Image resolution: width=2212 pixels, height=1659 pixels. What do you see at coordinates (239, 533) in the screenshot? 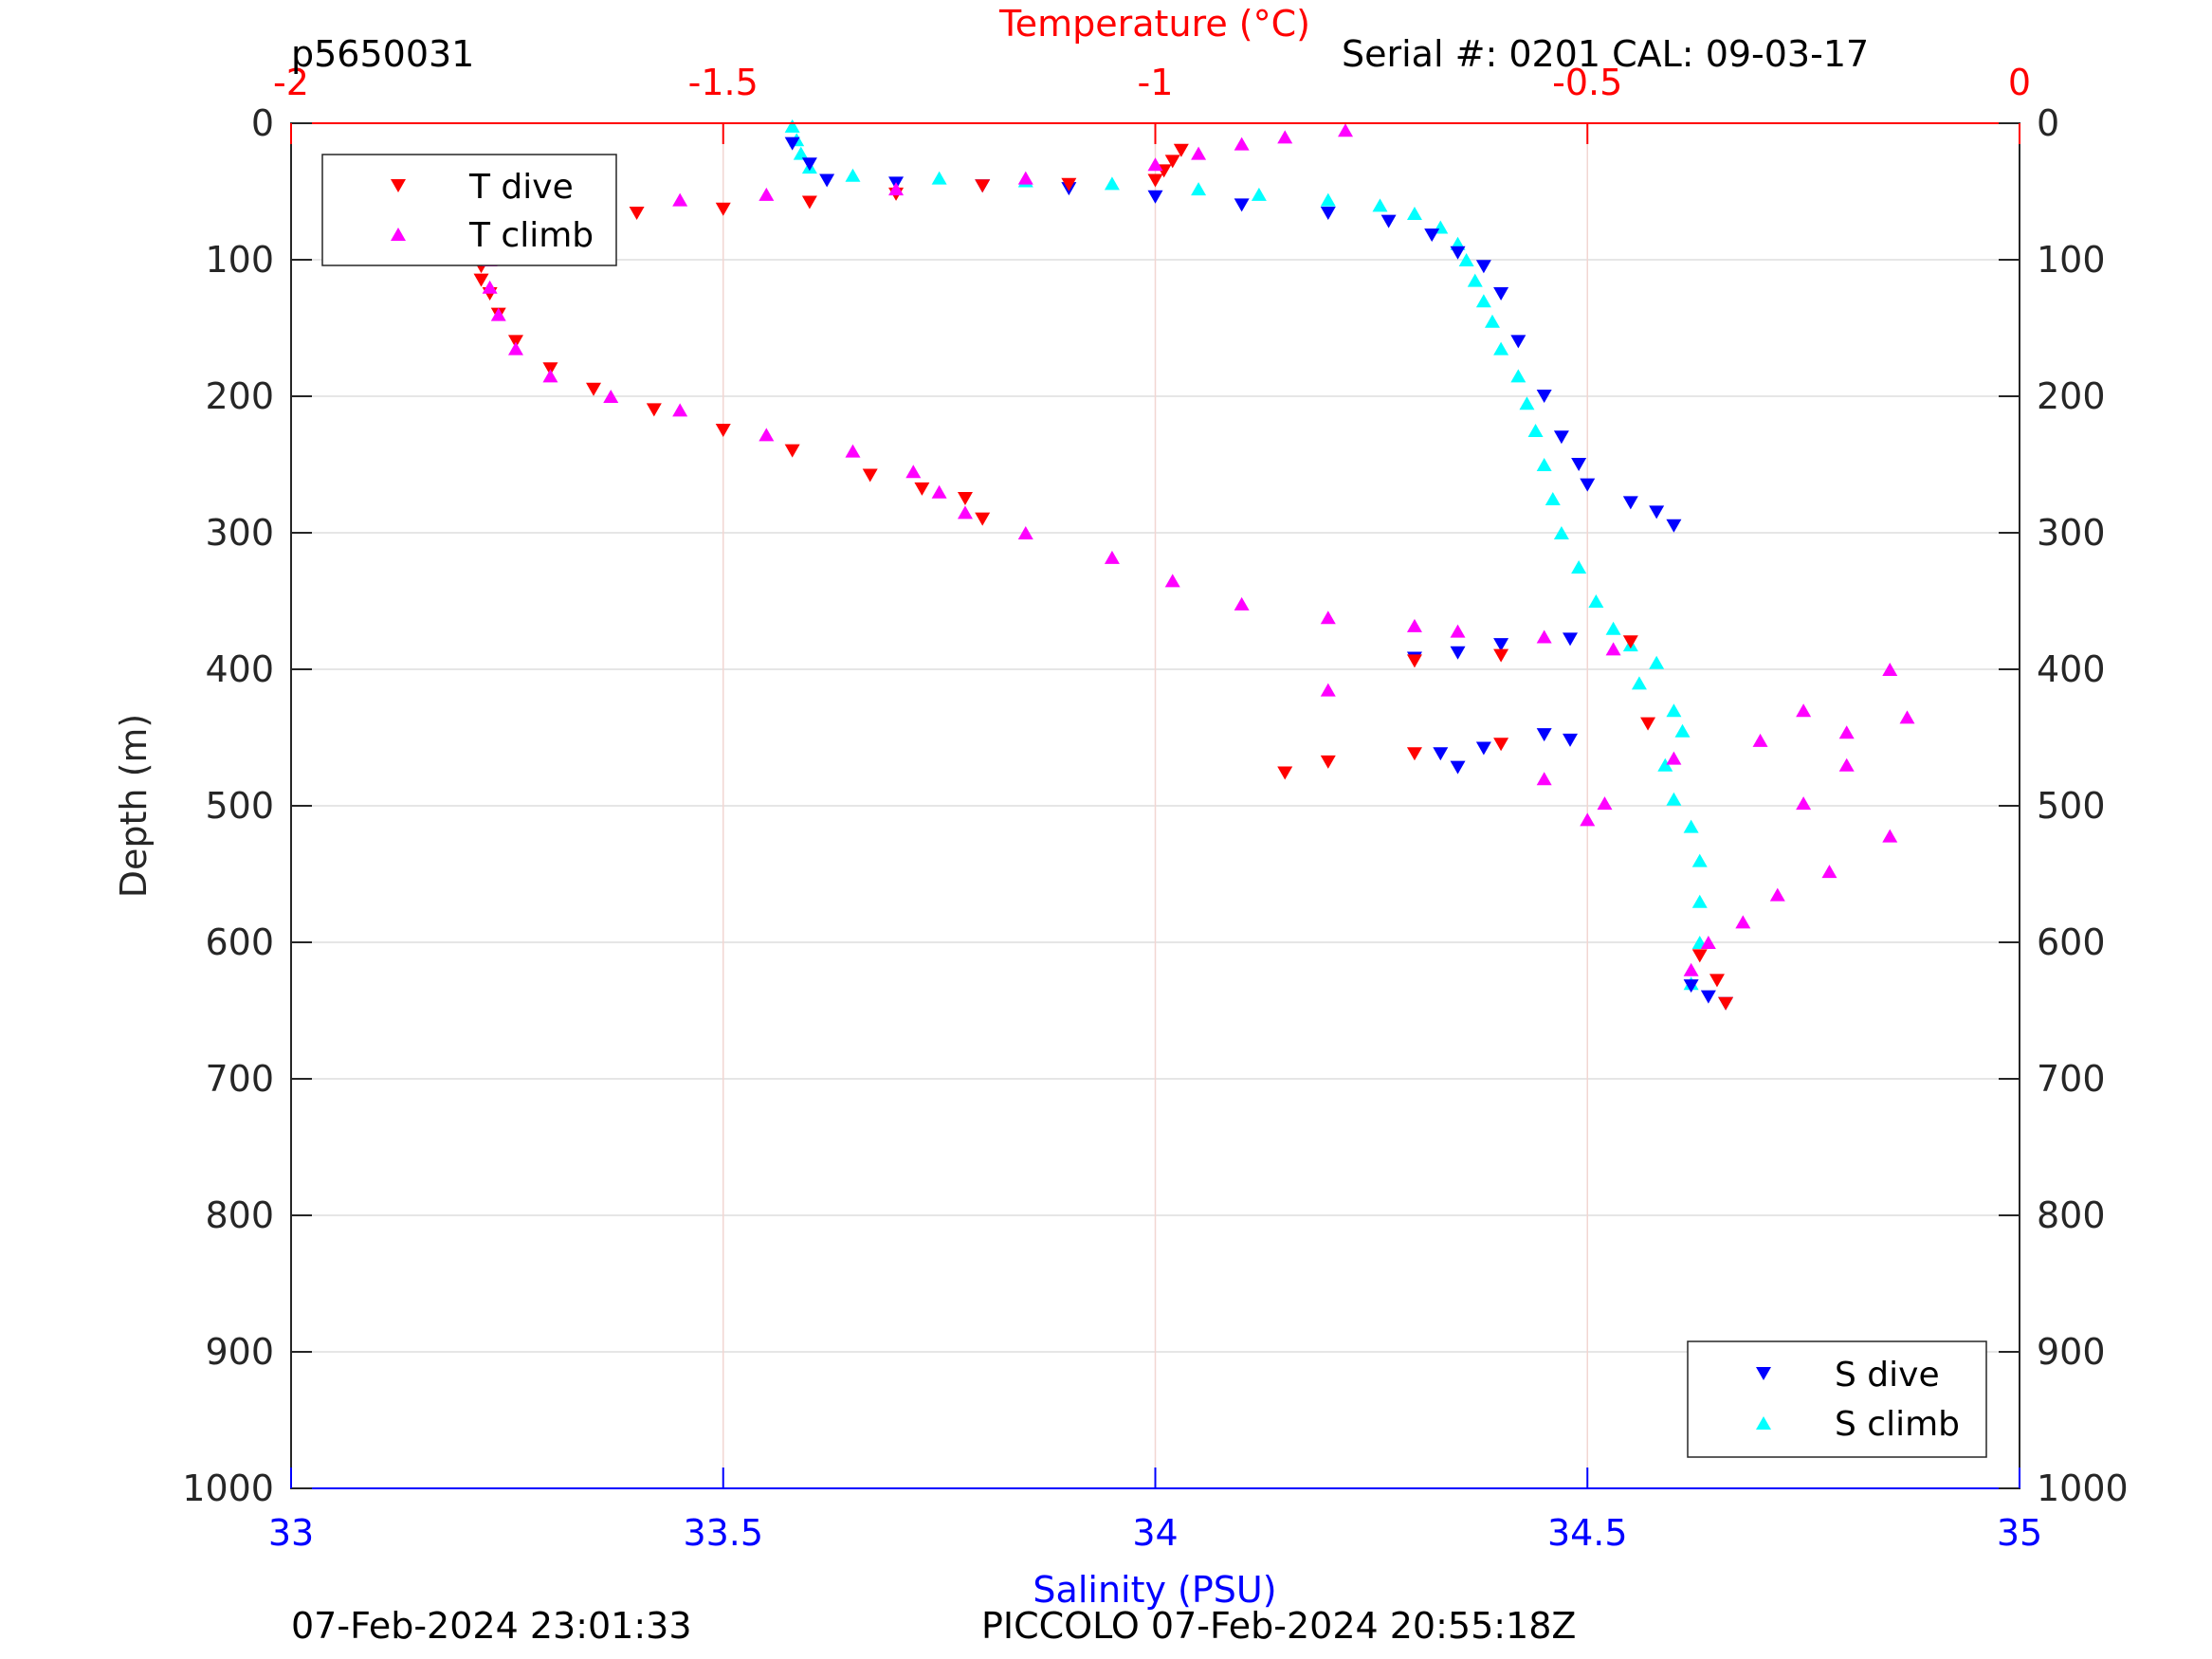
I see `depth-tick-label-left: 300` at bounding box center [239, 533].